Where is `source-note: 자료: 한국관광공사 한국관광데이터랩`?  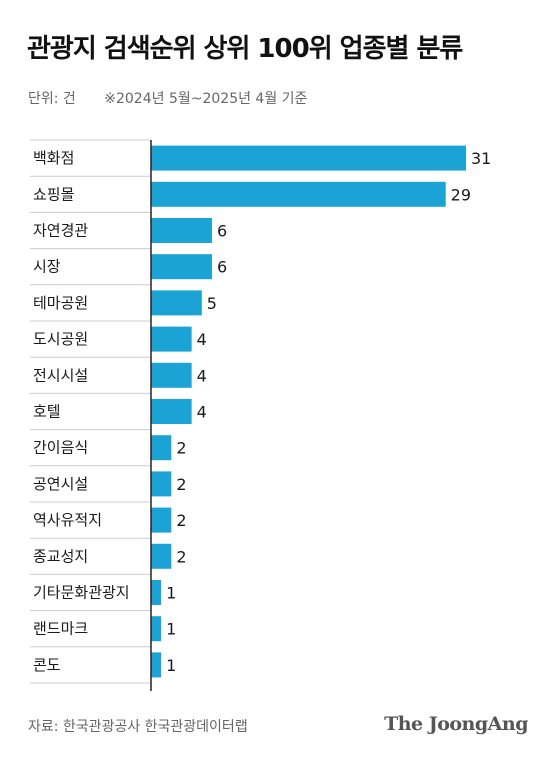
source-note: 자료: 한국관광공사 한국관광데이터랩 is located at coordinates (138, 727).